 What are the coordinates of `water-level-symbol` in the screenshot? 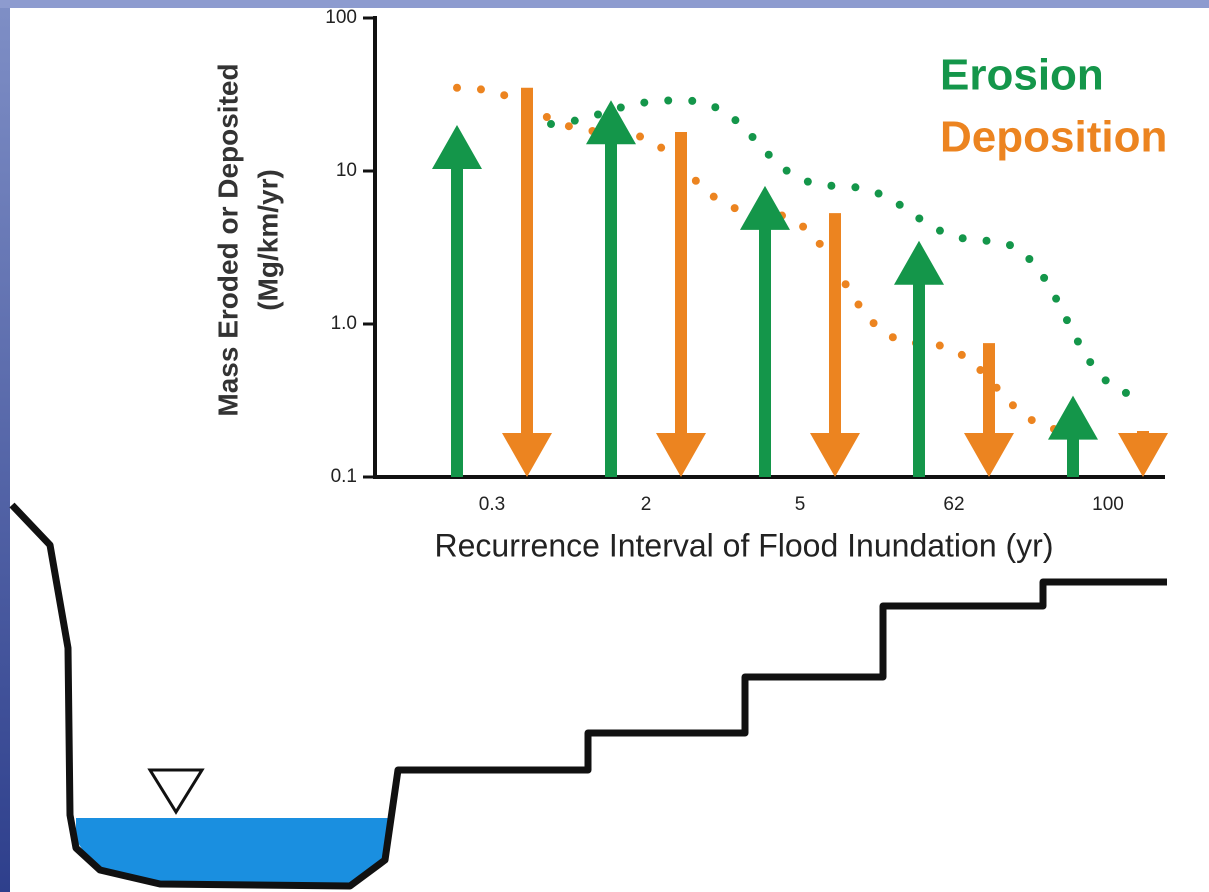 It's located at (176, 791).